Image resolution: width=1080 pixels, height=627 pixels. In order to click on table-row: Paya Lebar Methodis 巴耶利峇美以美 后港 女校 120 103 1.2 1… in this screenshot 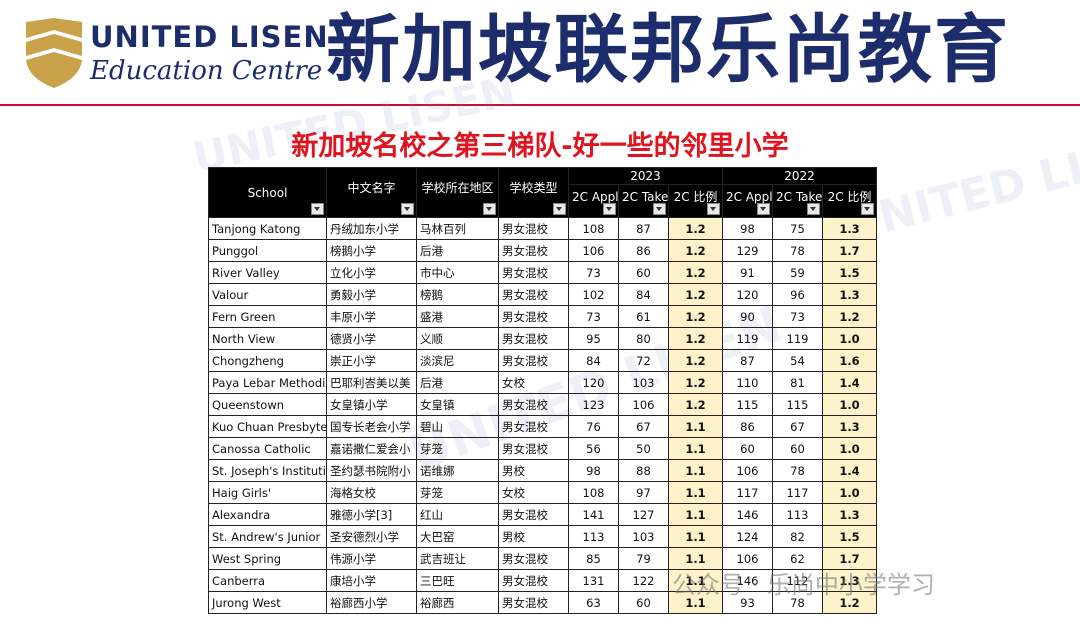, I will do `click(542, 382)`.